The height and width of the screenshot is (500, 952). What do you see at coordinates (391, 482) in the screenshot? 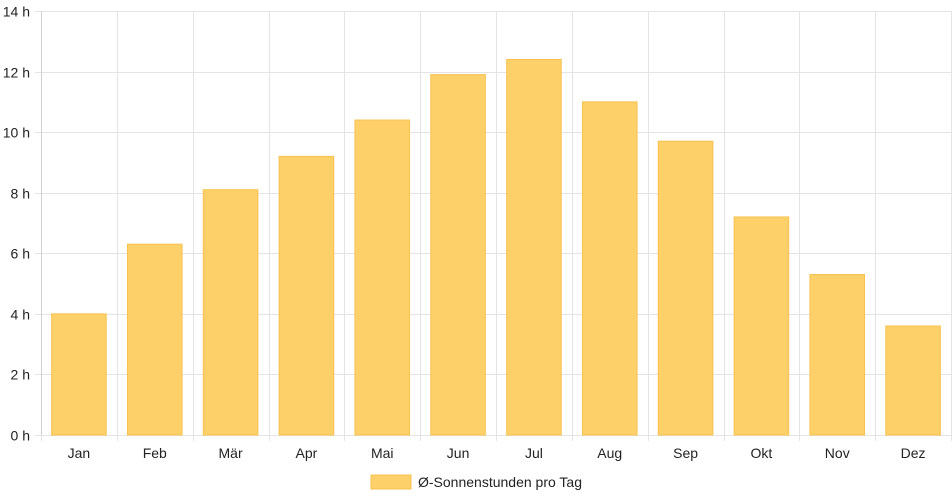
I see `legend-swatch` at bounding box center [391, 482].